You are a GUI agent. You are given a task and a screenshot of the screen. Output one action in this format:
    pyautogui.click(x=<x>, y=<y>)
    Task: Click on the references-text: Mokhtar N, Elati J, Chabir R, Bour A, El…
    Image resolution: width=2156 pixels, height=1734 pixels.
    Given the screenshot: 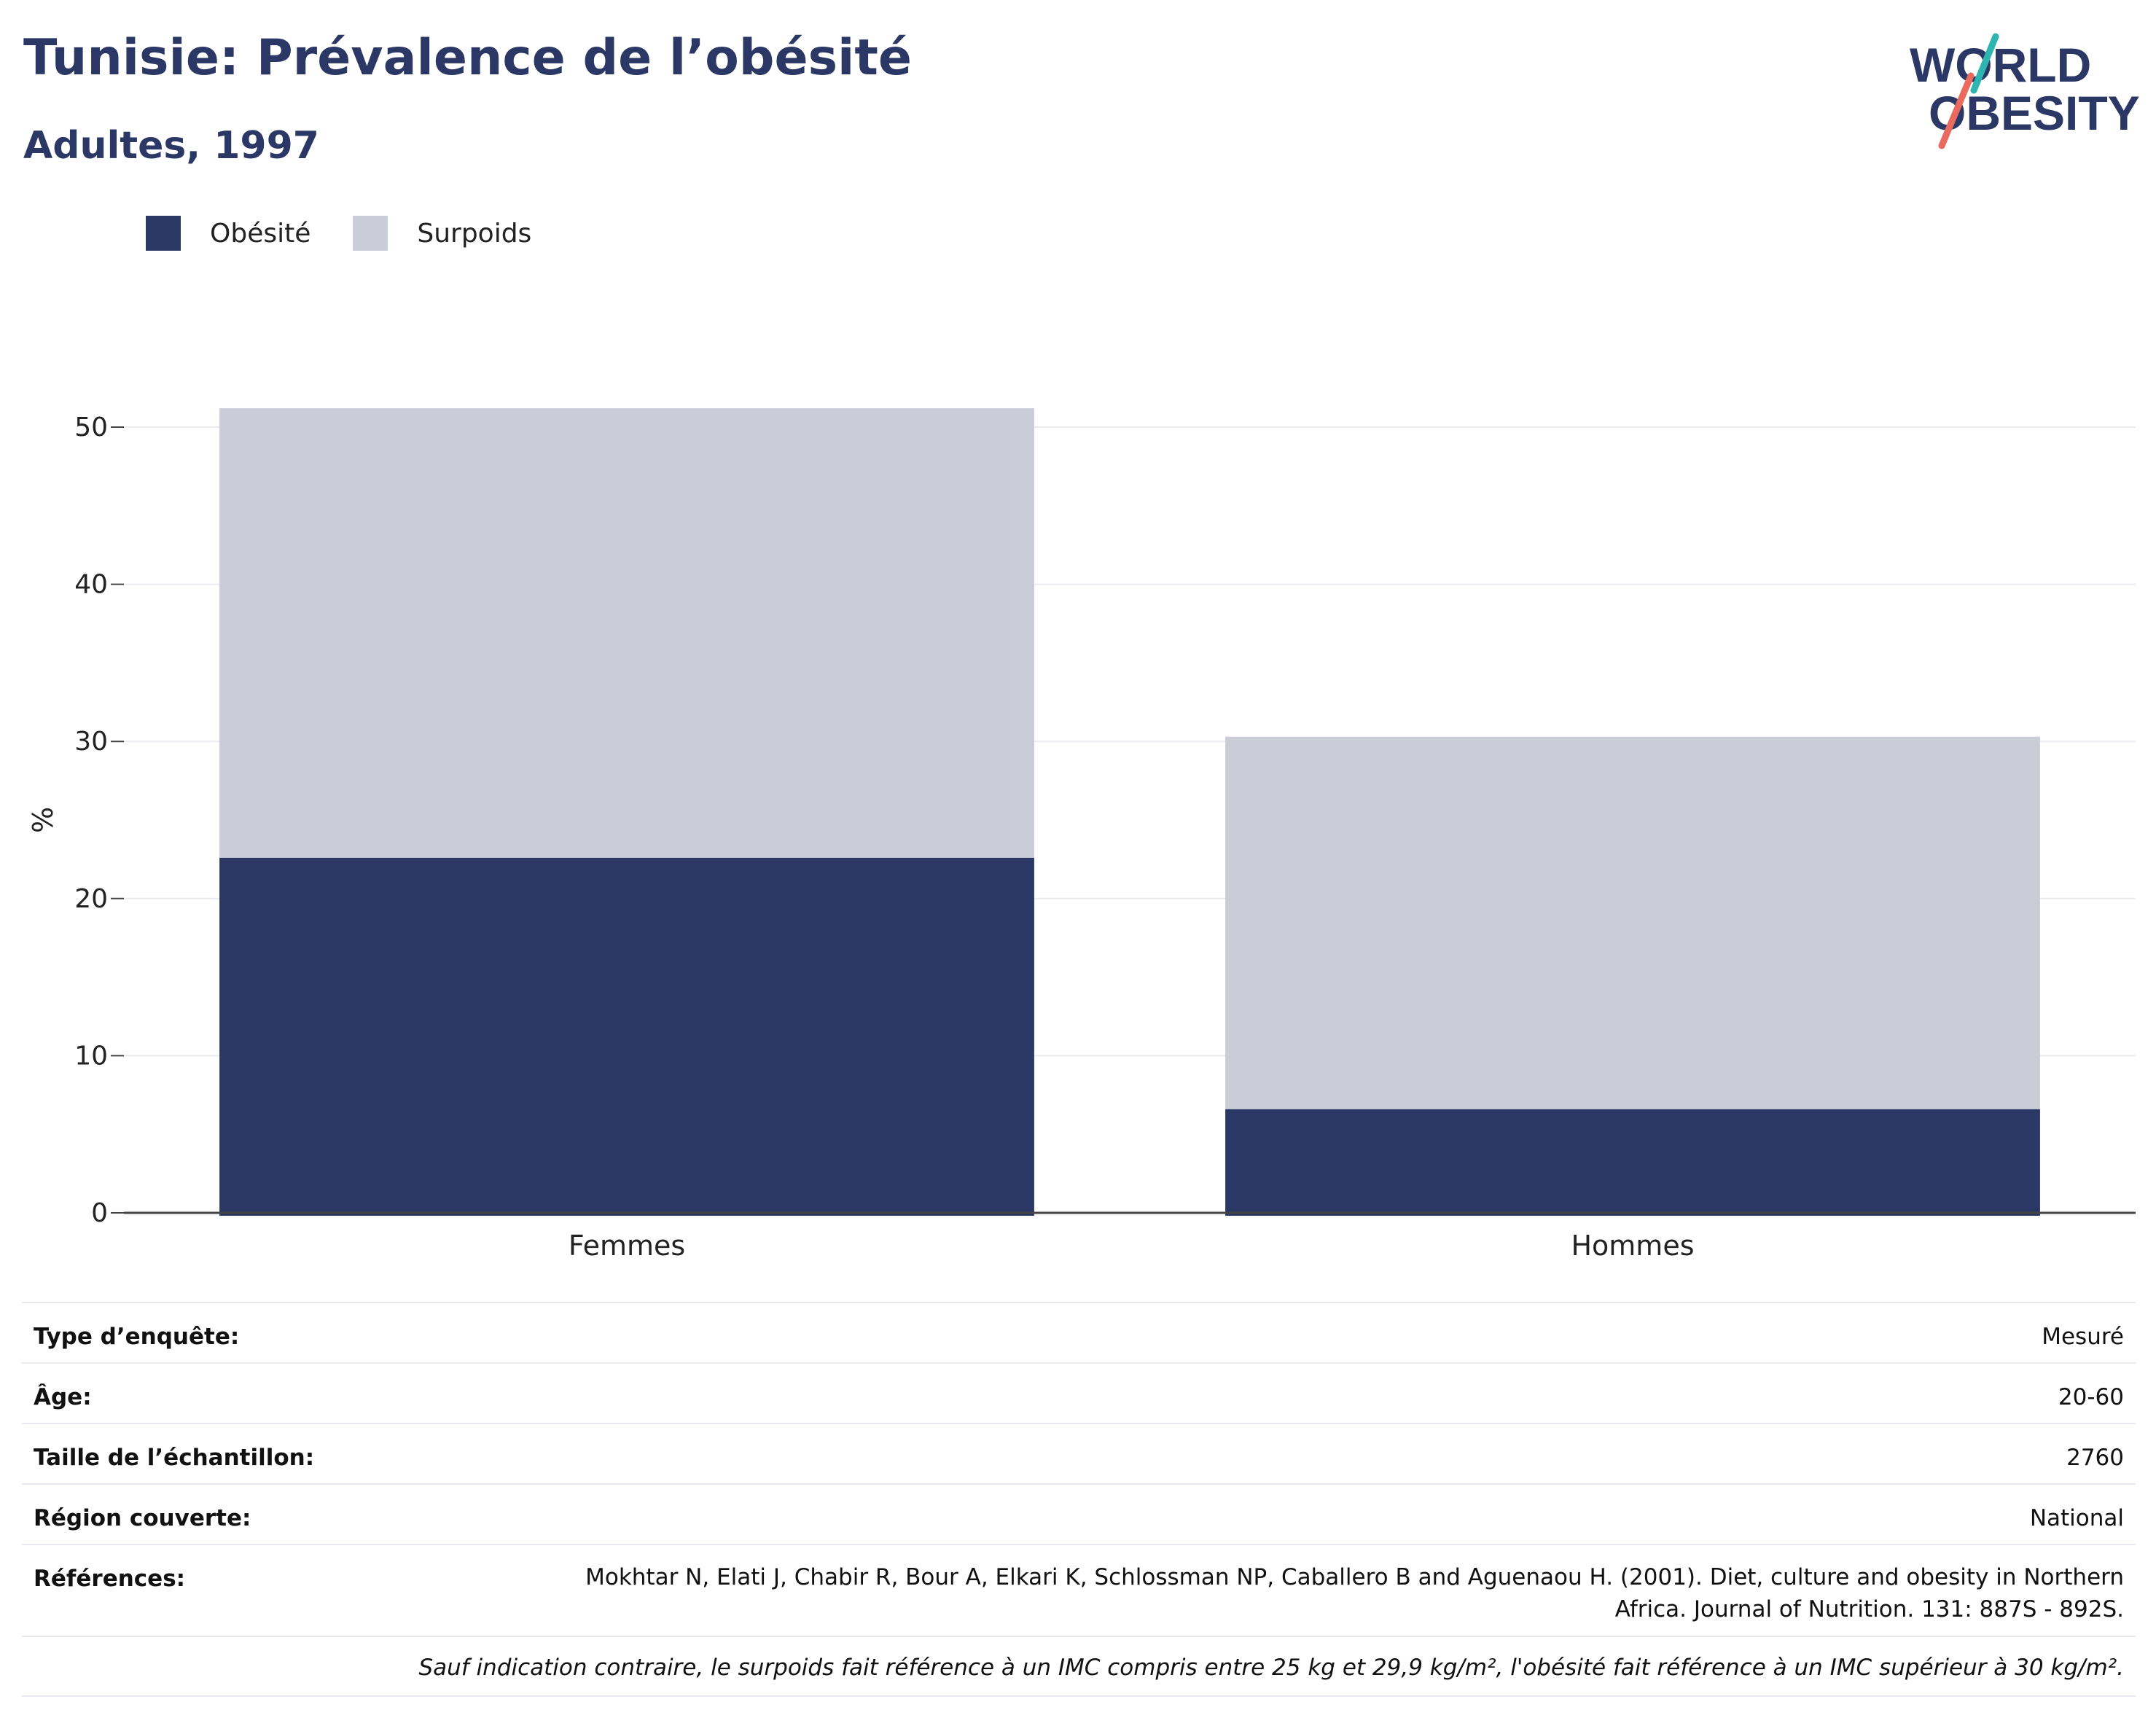 What is the action you would take?
    pyautogui.click(x=1354, y=1593)
    